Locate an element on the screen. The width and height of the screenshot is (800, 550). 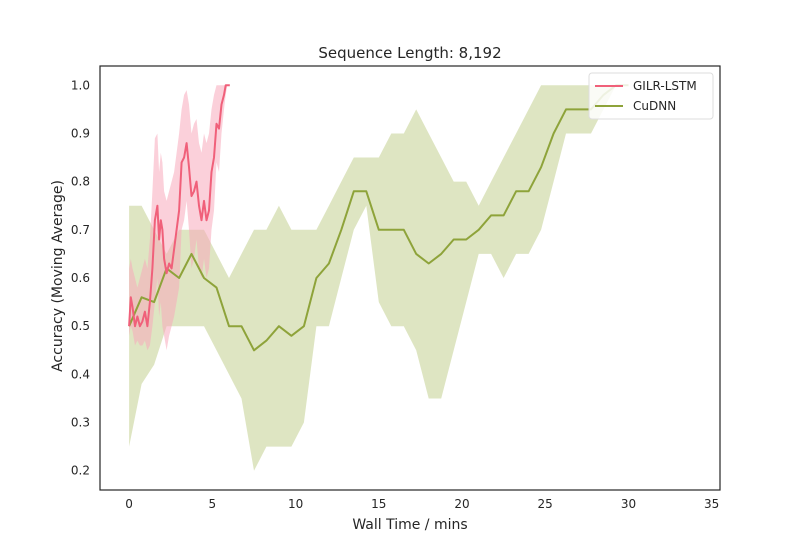
y-tick-label: 1.0 is located at coordinates (80, 85).